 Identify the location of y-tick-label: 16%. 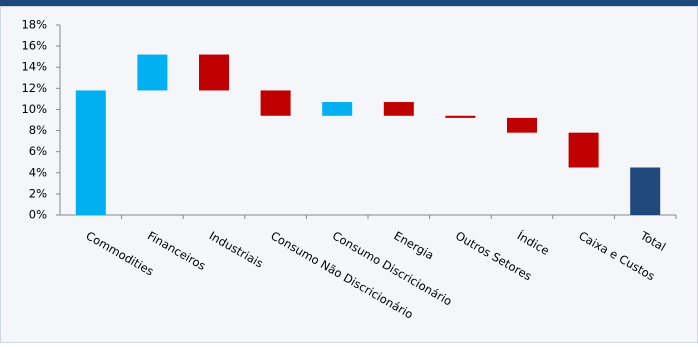
(34, 46).